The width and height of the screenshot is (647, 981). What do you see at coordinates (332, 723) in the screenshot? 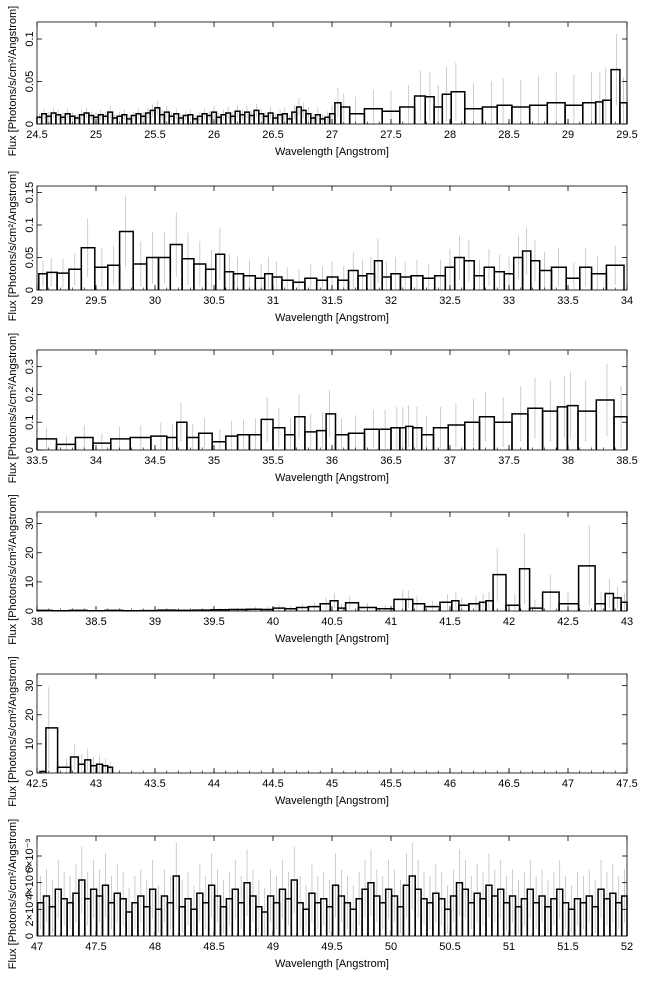
I see `plot-frame` at bounding box center [332, 723].